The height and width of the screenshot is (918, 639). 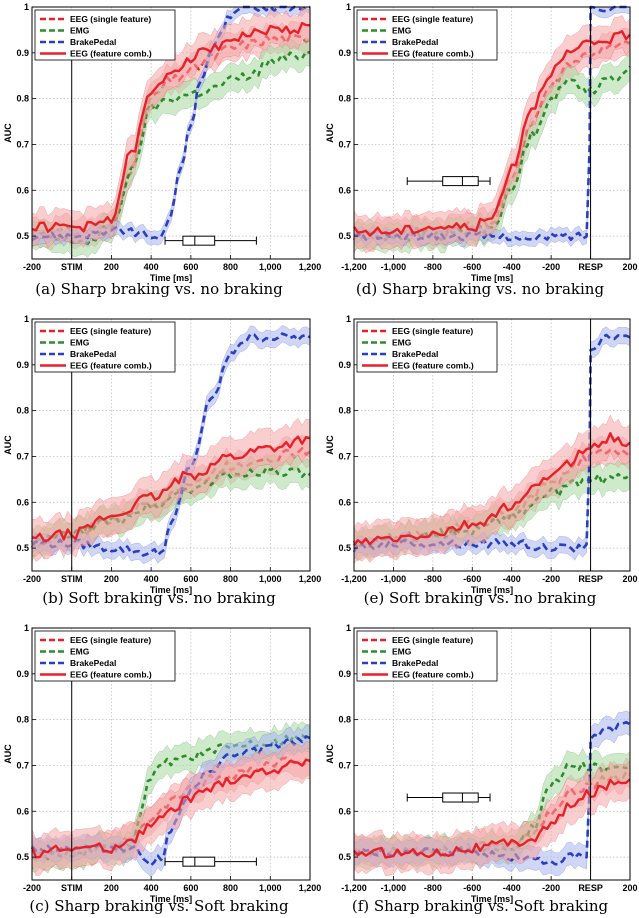 What do you see at coordinates (159, 289) in the screenshot?
I see `panel-caption: (a) Sharp braking vs. no braking` at bounding box center [159, 289].